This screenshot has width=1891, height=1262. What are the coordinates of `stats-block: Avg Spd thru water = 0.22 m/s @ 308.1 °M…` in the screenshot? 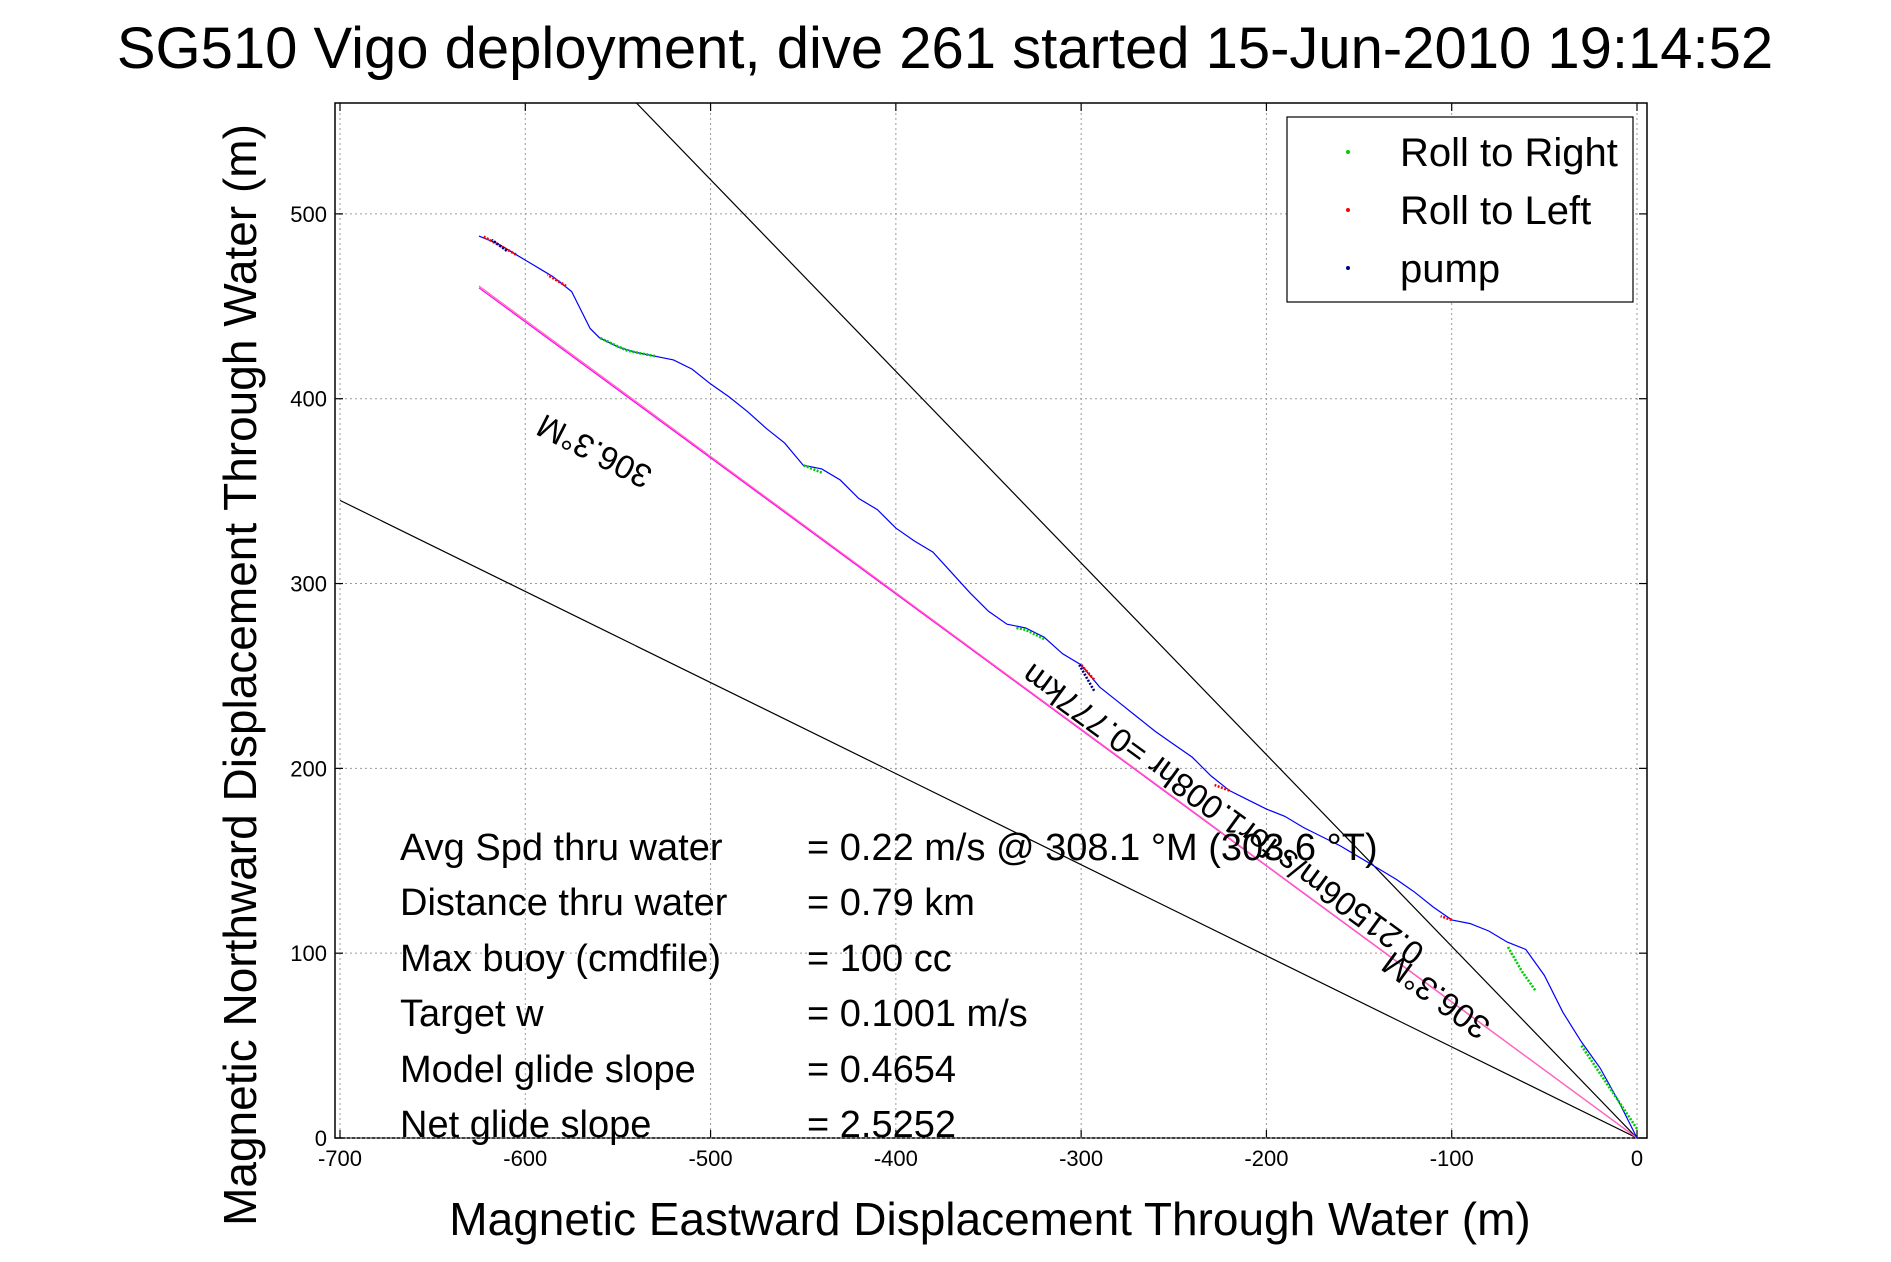 It's located at (889, 986).